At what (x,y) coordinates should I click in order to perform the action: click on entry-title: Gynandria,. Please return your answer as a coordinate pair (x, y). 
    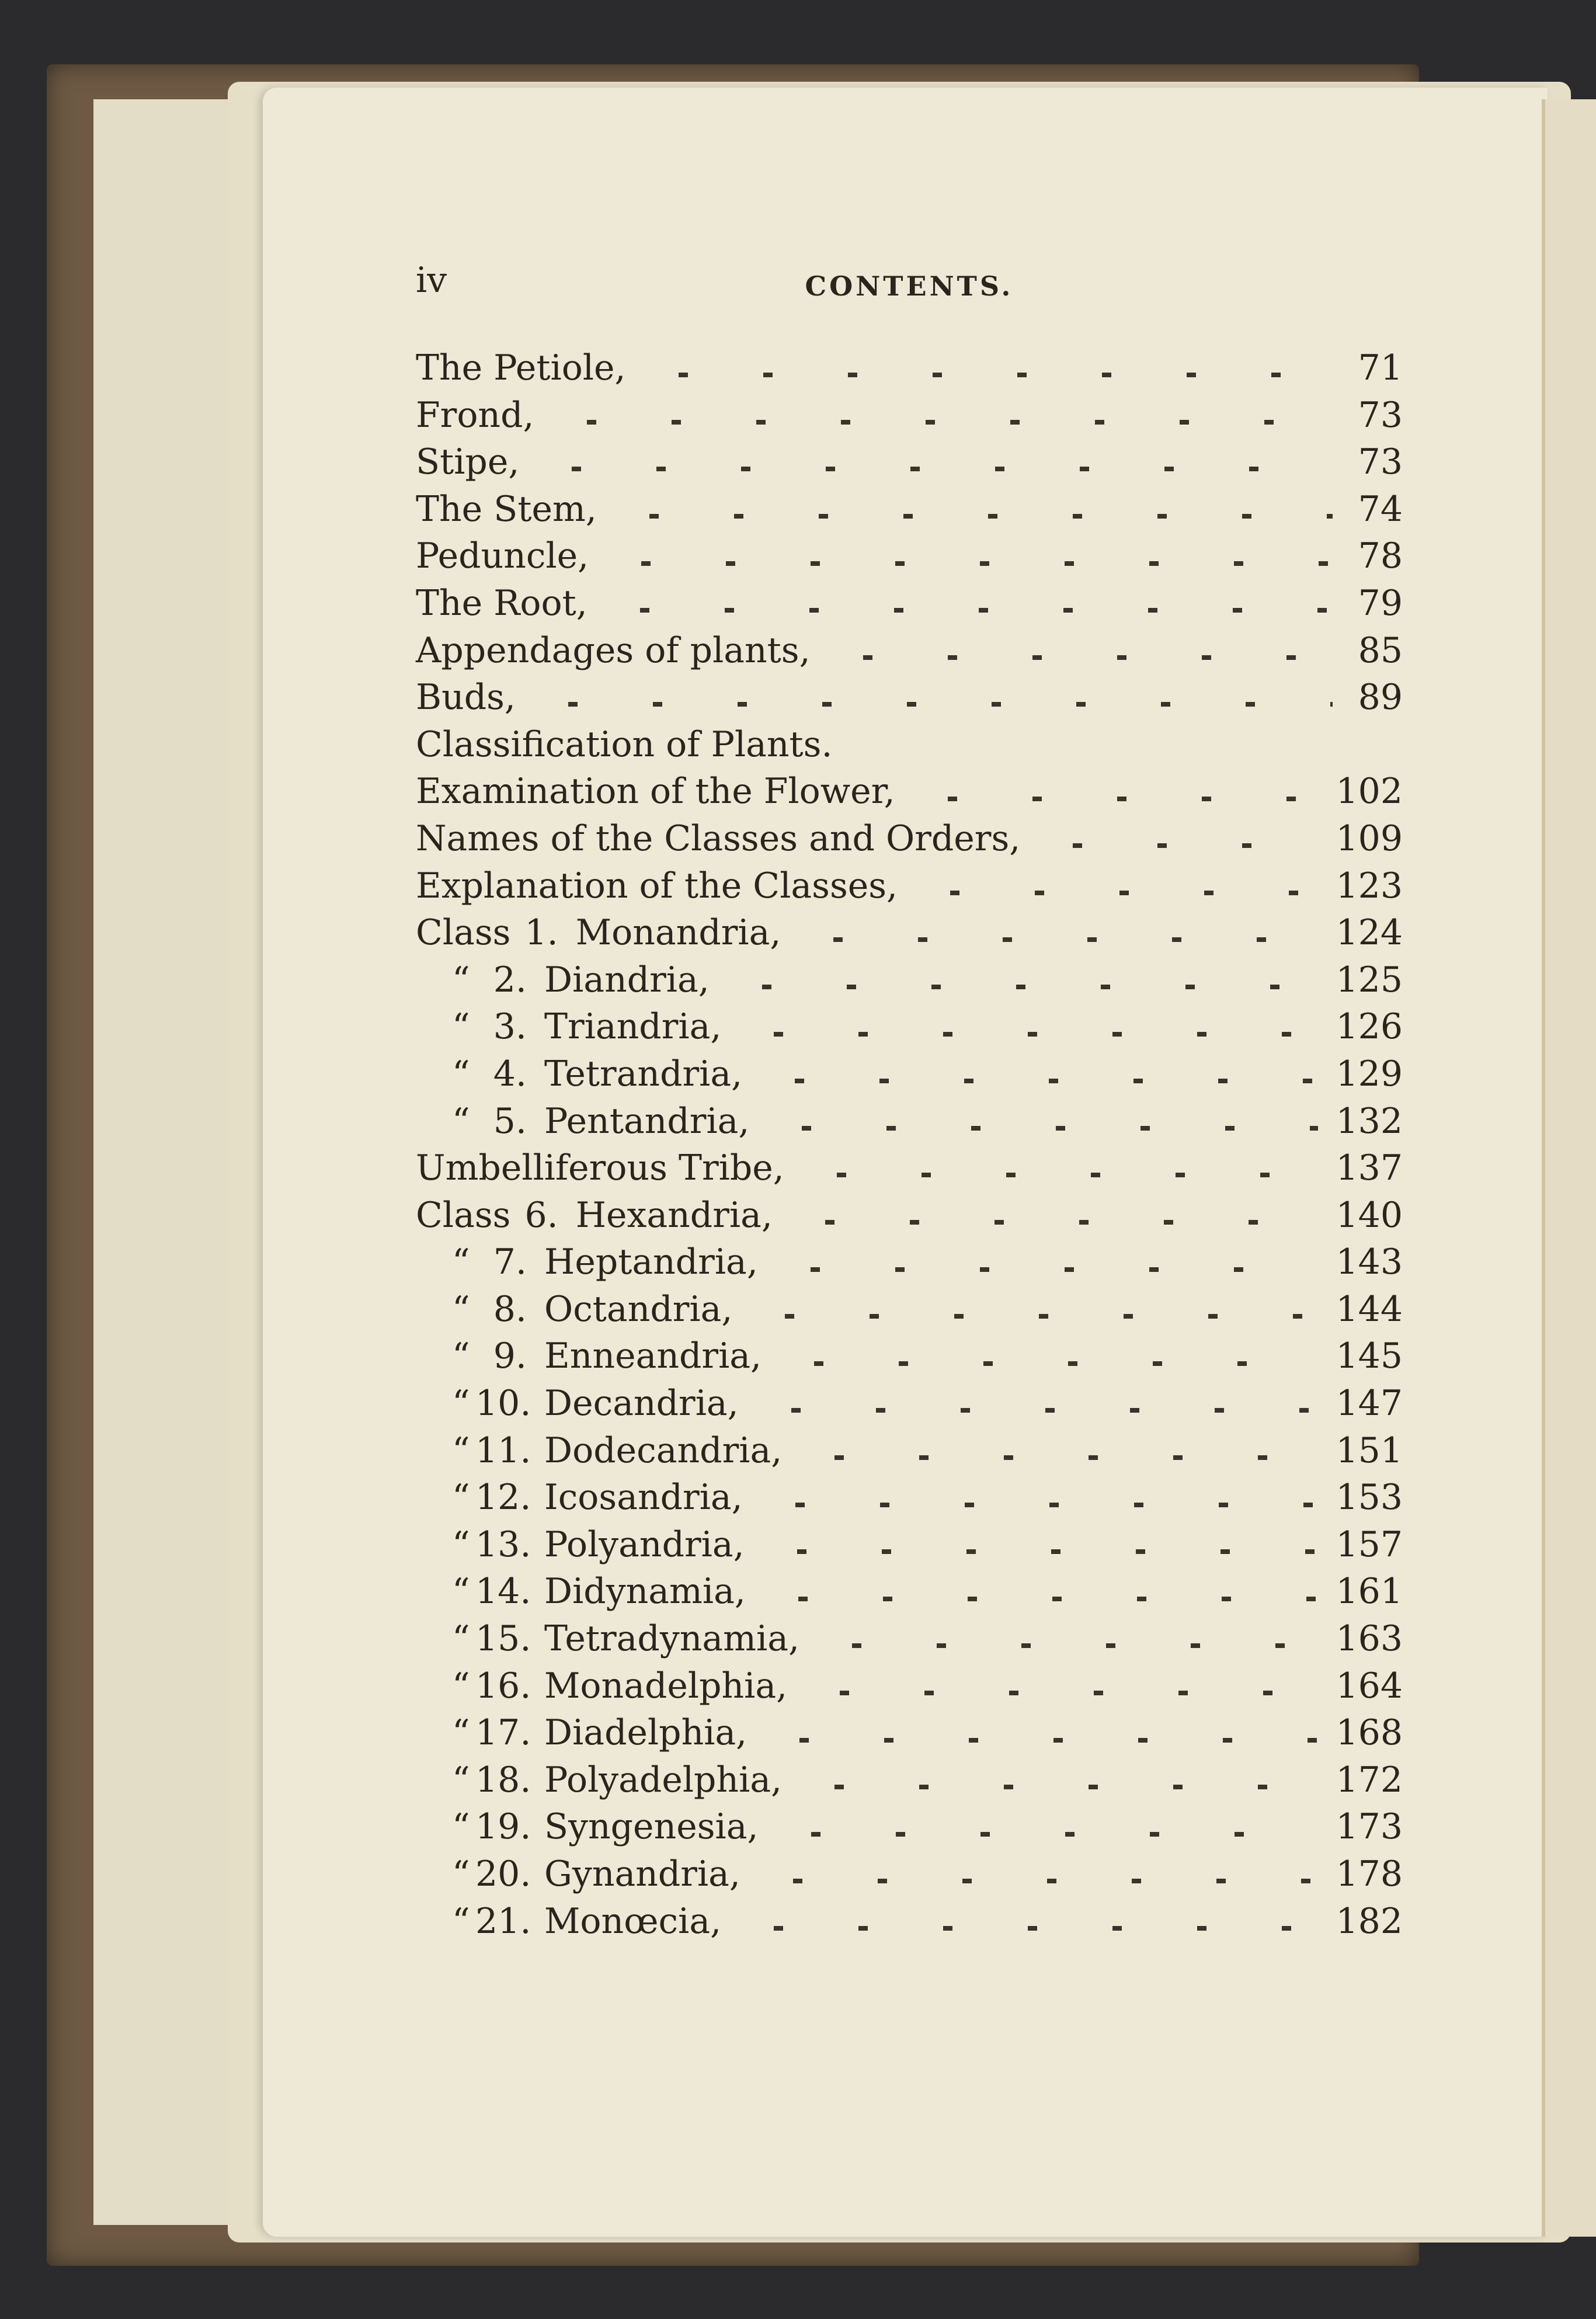
    Looking at the image, I should click on (642, 1874).